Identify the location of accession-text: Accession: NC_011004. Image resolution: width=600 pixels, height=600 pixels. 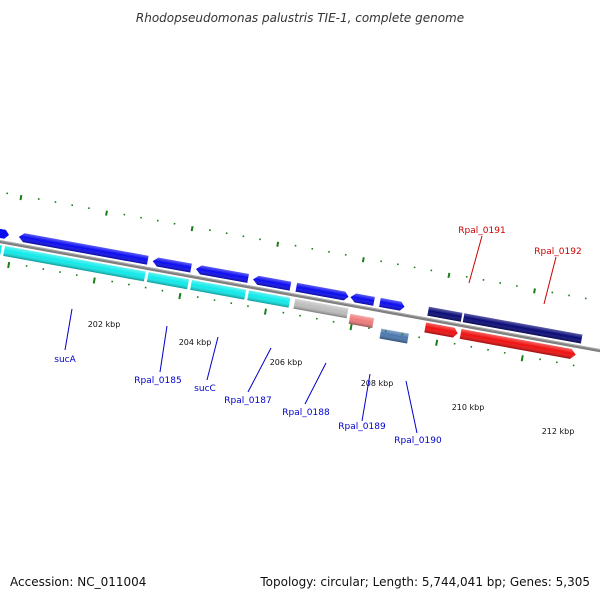
(78, 582).